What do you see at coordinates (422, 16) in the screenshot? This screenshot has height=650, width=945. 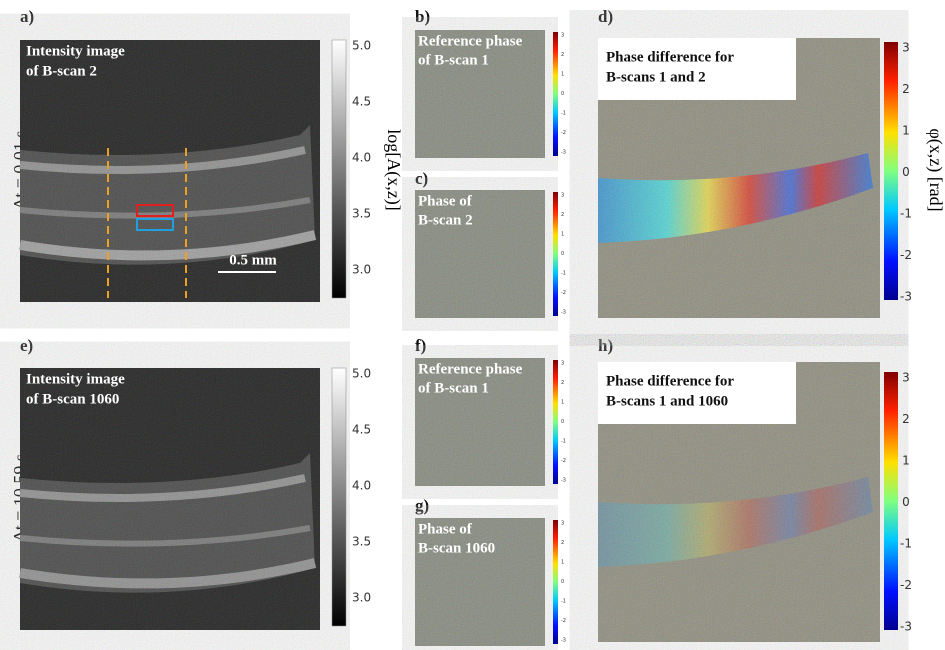 I see `panel-label: b)` at bounding box center [422, 16].